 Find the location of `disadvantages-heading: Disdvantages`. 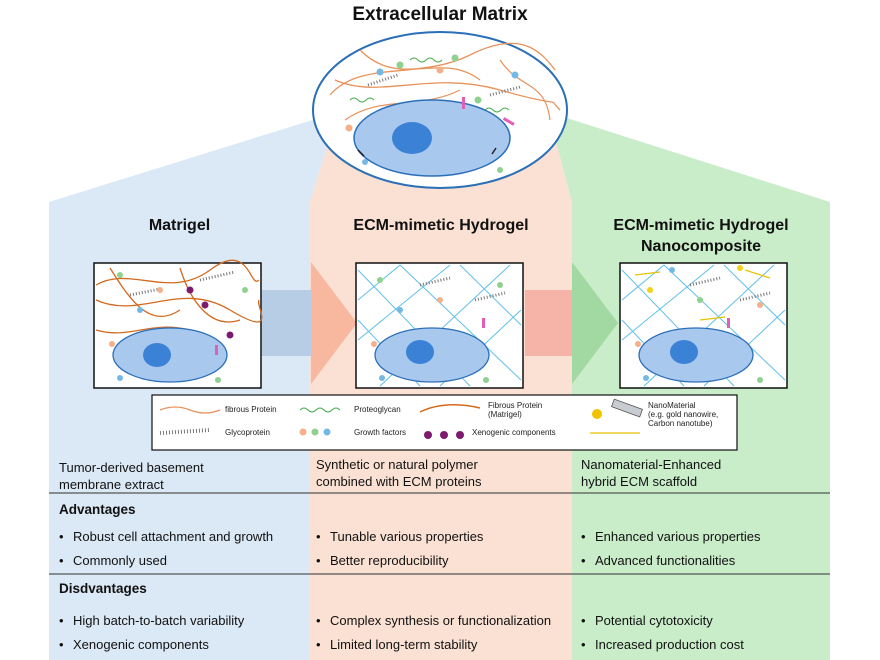

disadvantages-heading: Disdvantages is located at coordinates (103, 588).